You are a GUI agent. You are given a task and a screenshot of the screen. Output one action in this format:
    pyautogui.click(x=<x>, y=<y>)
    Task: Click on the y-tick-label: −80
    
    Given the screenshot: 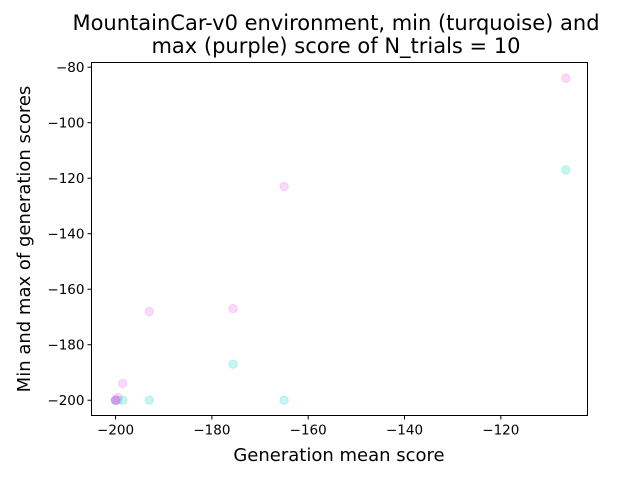 What is the action you would take?
    pyautogui.click(x=70, y=68)
    